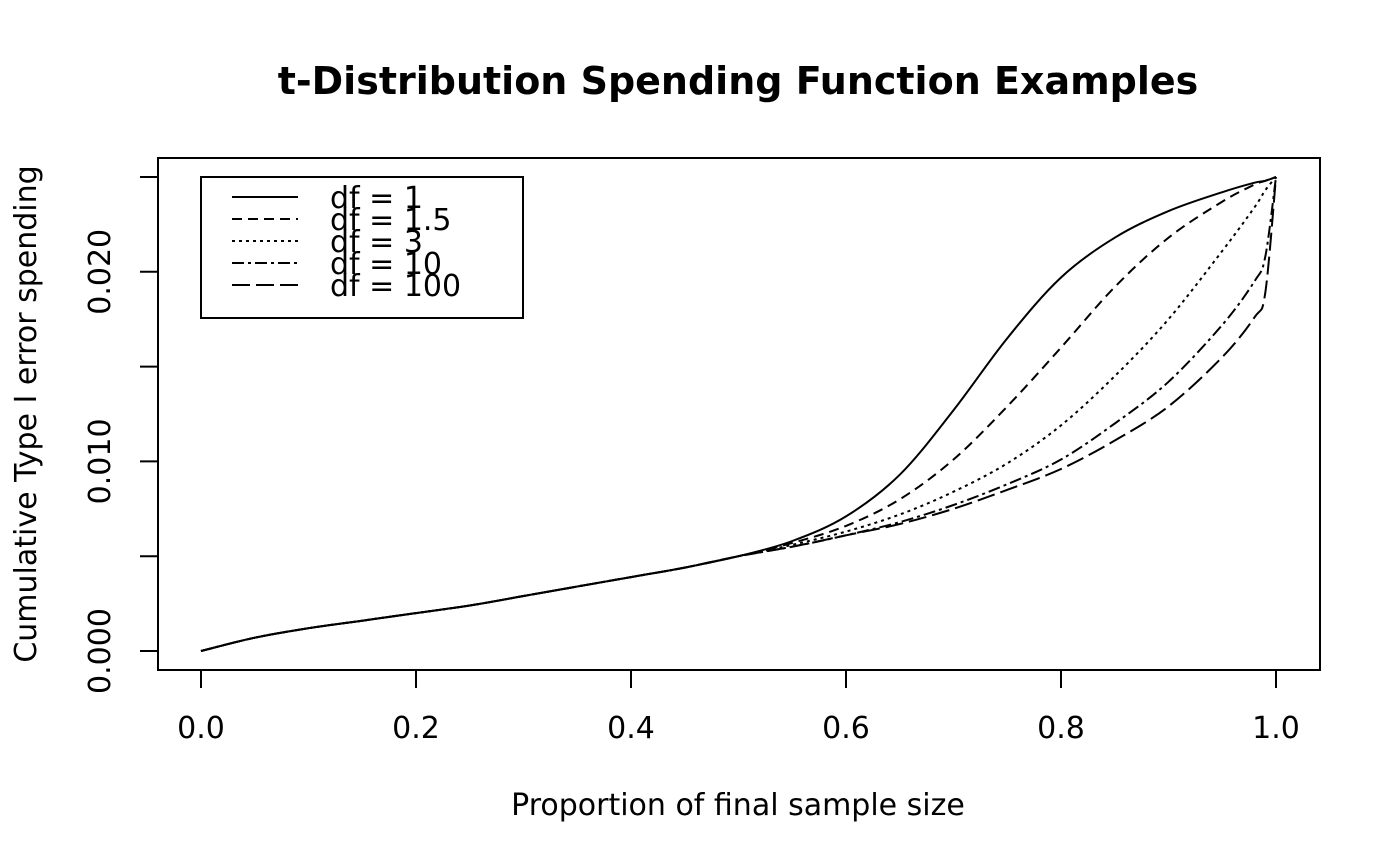 The height and width of the screenshot is (866, 1400). Describe the element at coordinates (738, 707) in the screenshot. I see `x-axis: 0.0 0.2 0.4 0.6 0.8 1.0` at that location.